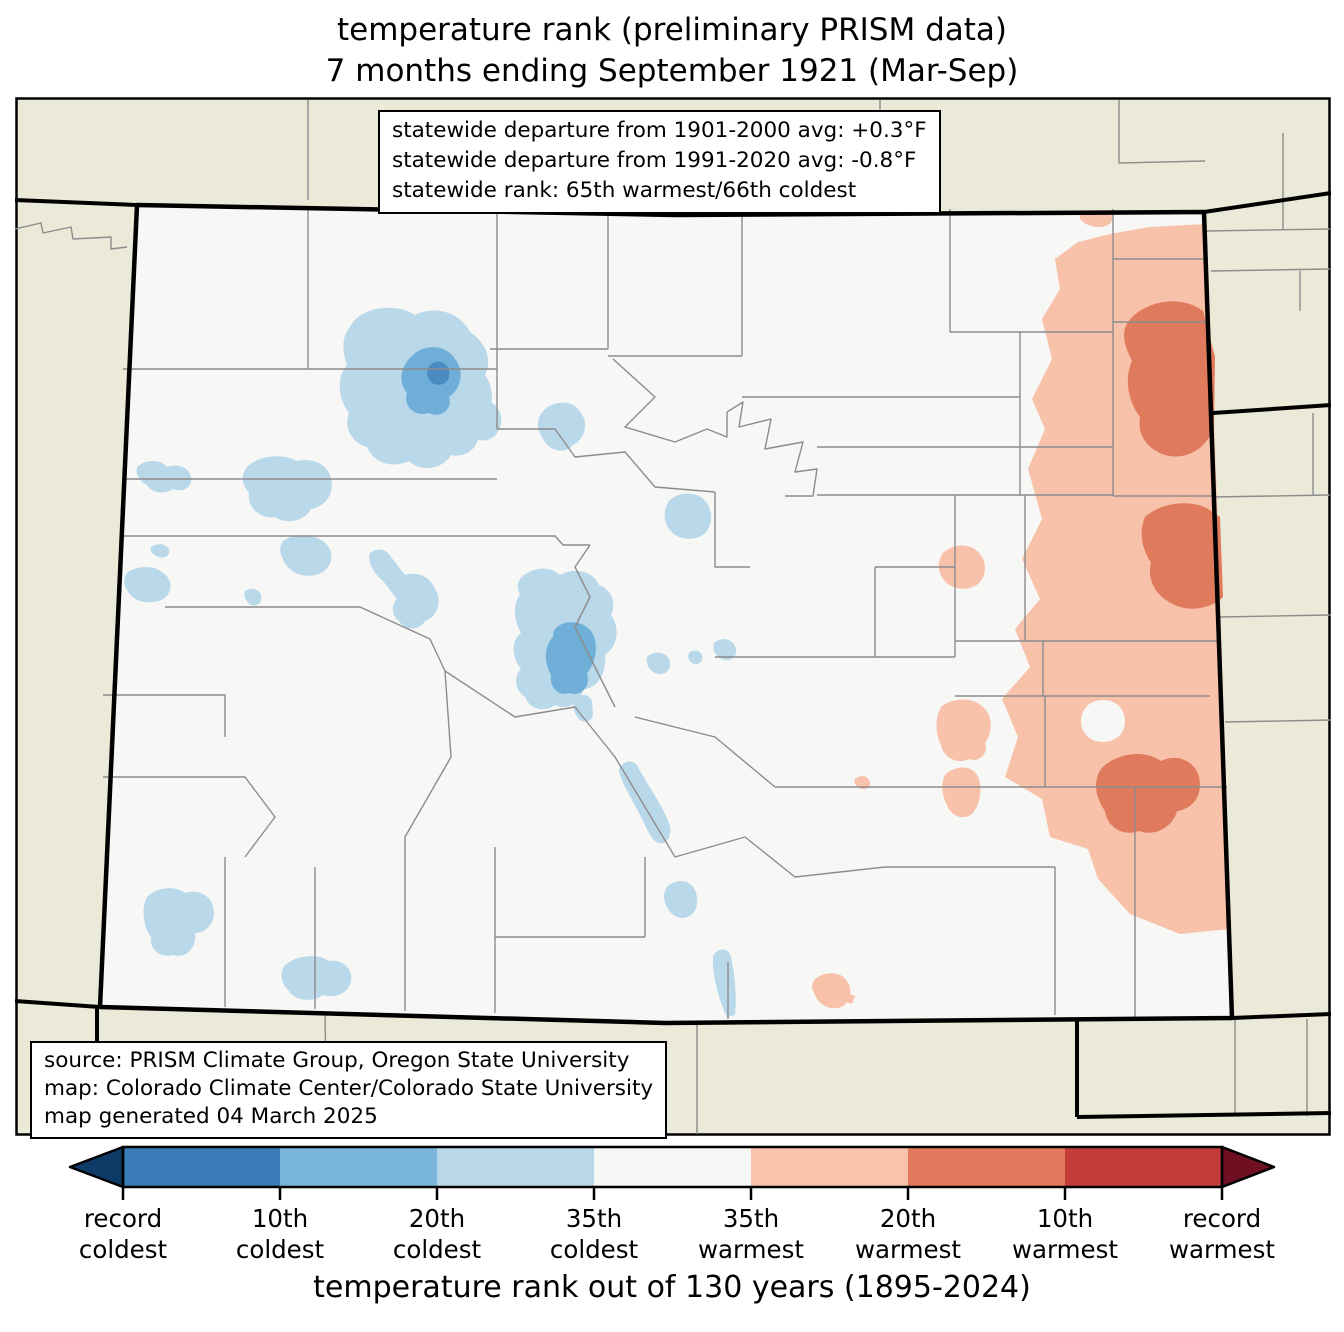 The width and height of the screenshot is (1344, 1332). What do you see at coordinates (438, 373) in the screenshot?
I see `cold-anomaly-dark` at bounding box center [438, 373].